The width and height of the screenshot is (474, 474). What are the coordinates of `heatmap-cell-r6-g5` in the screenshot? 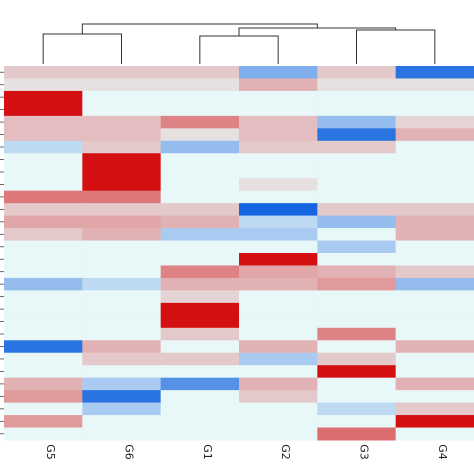 It's located at (43, 135).